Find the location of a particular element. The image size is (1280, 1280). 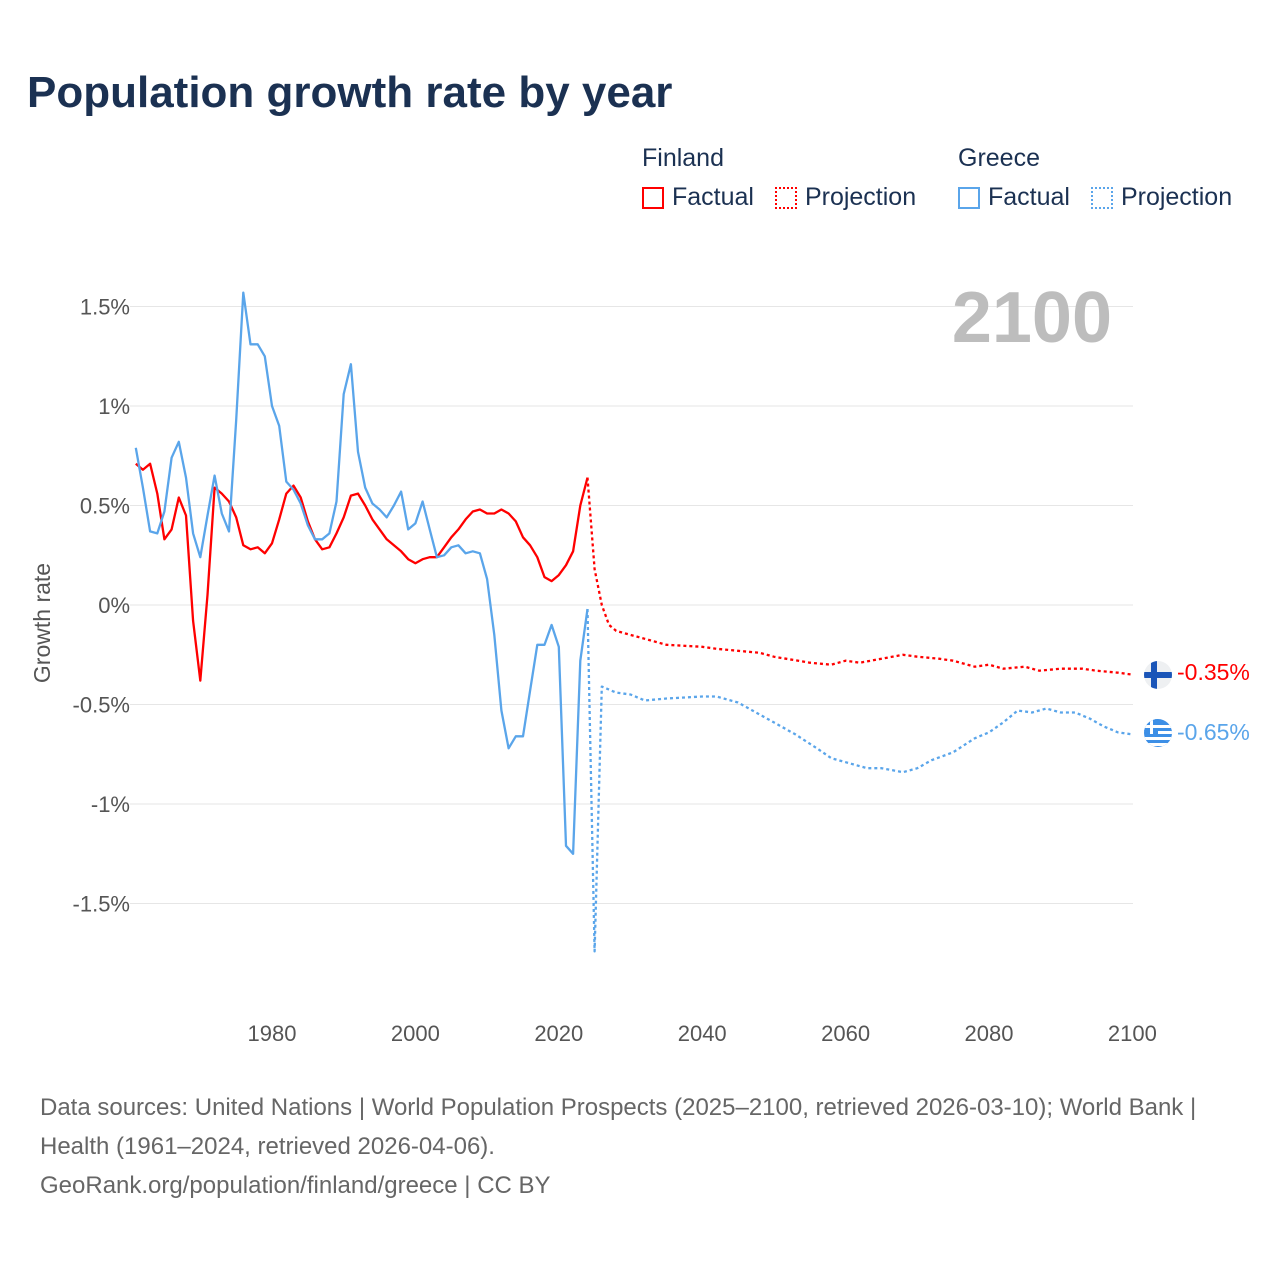

y-tick-label: 0% is located at coordinates (114, 605).